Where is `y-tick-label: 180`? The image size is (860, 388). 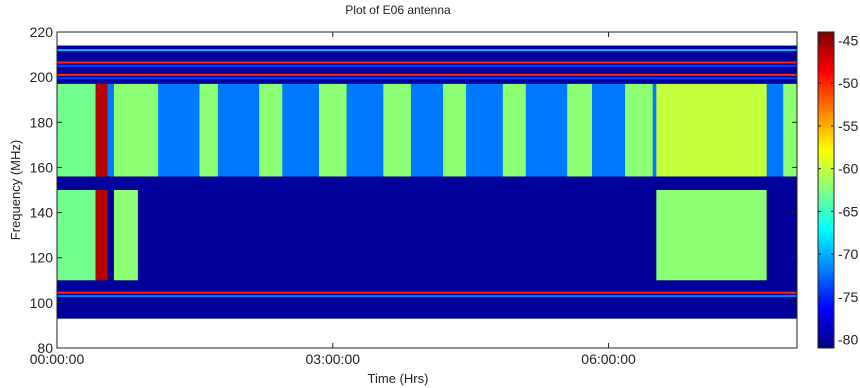 y-tick-label: 180 is located at coordinates (42, 122).